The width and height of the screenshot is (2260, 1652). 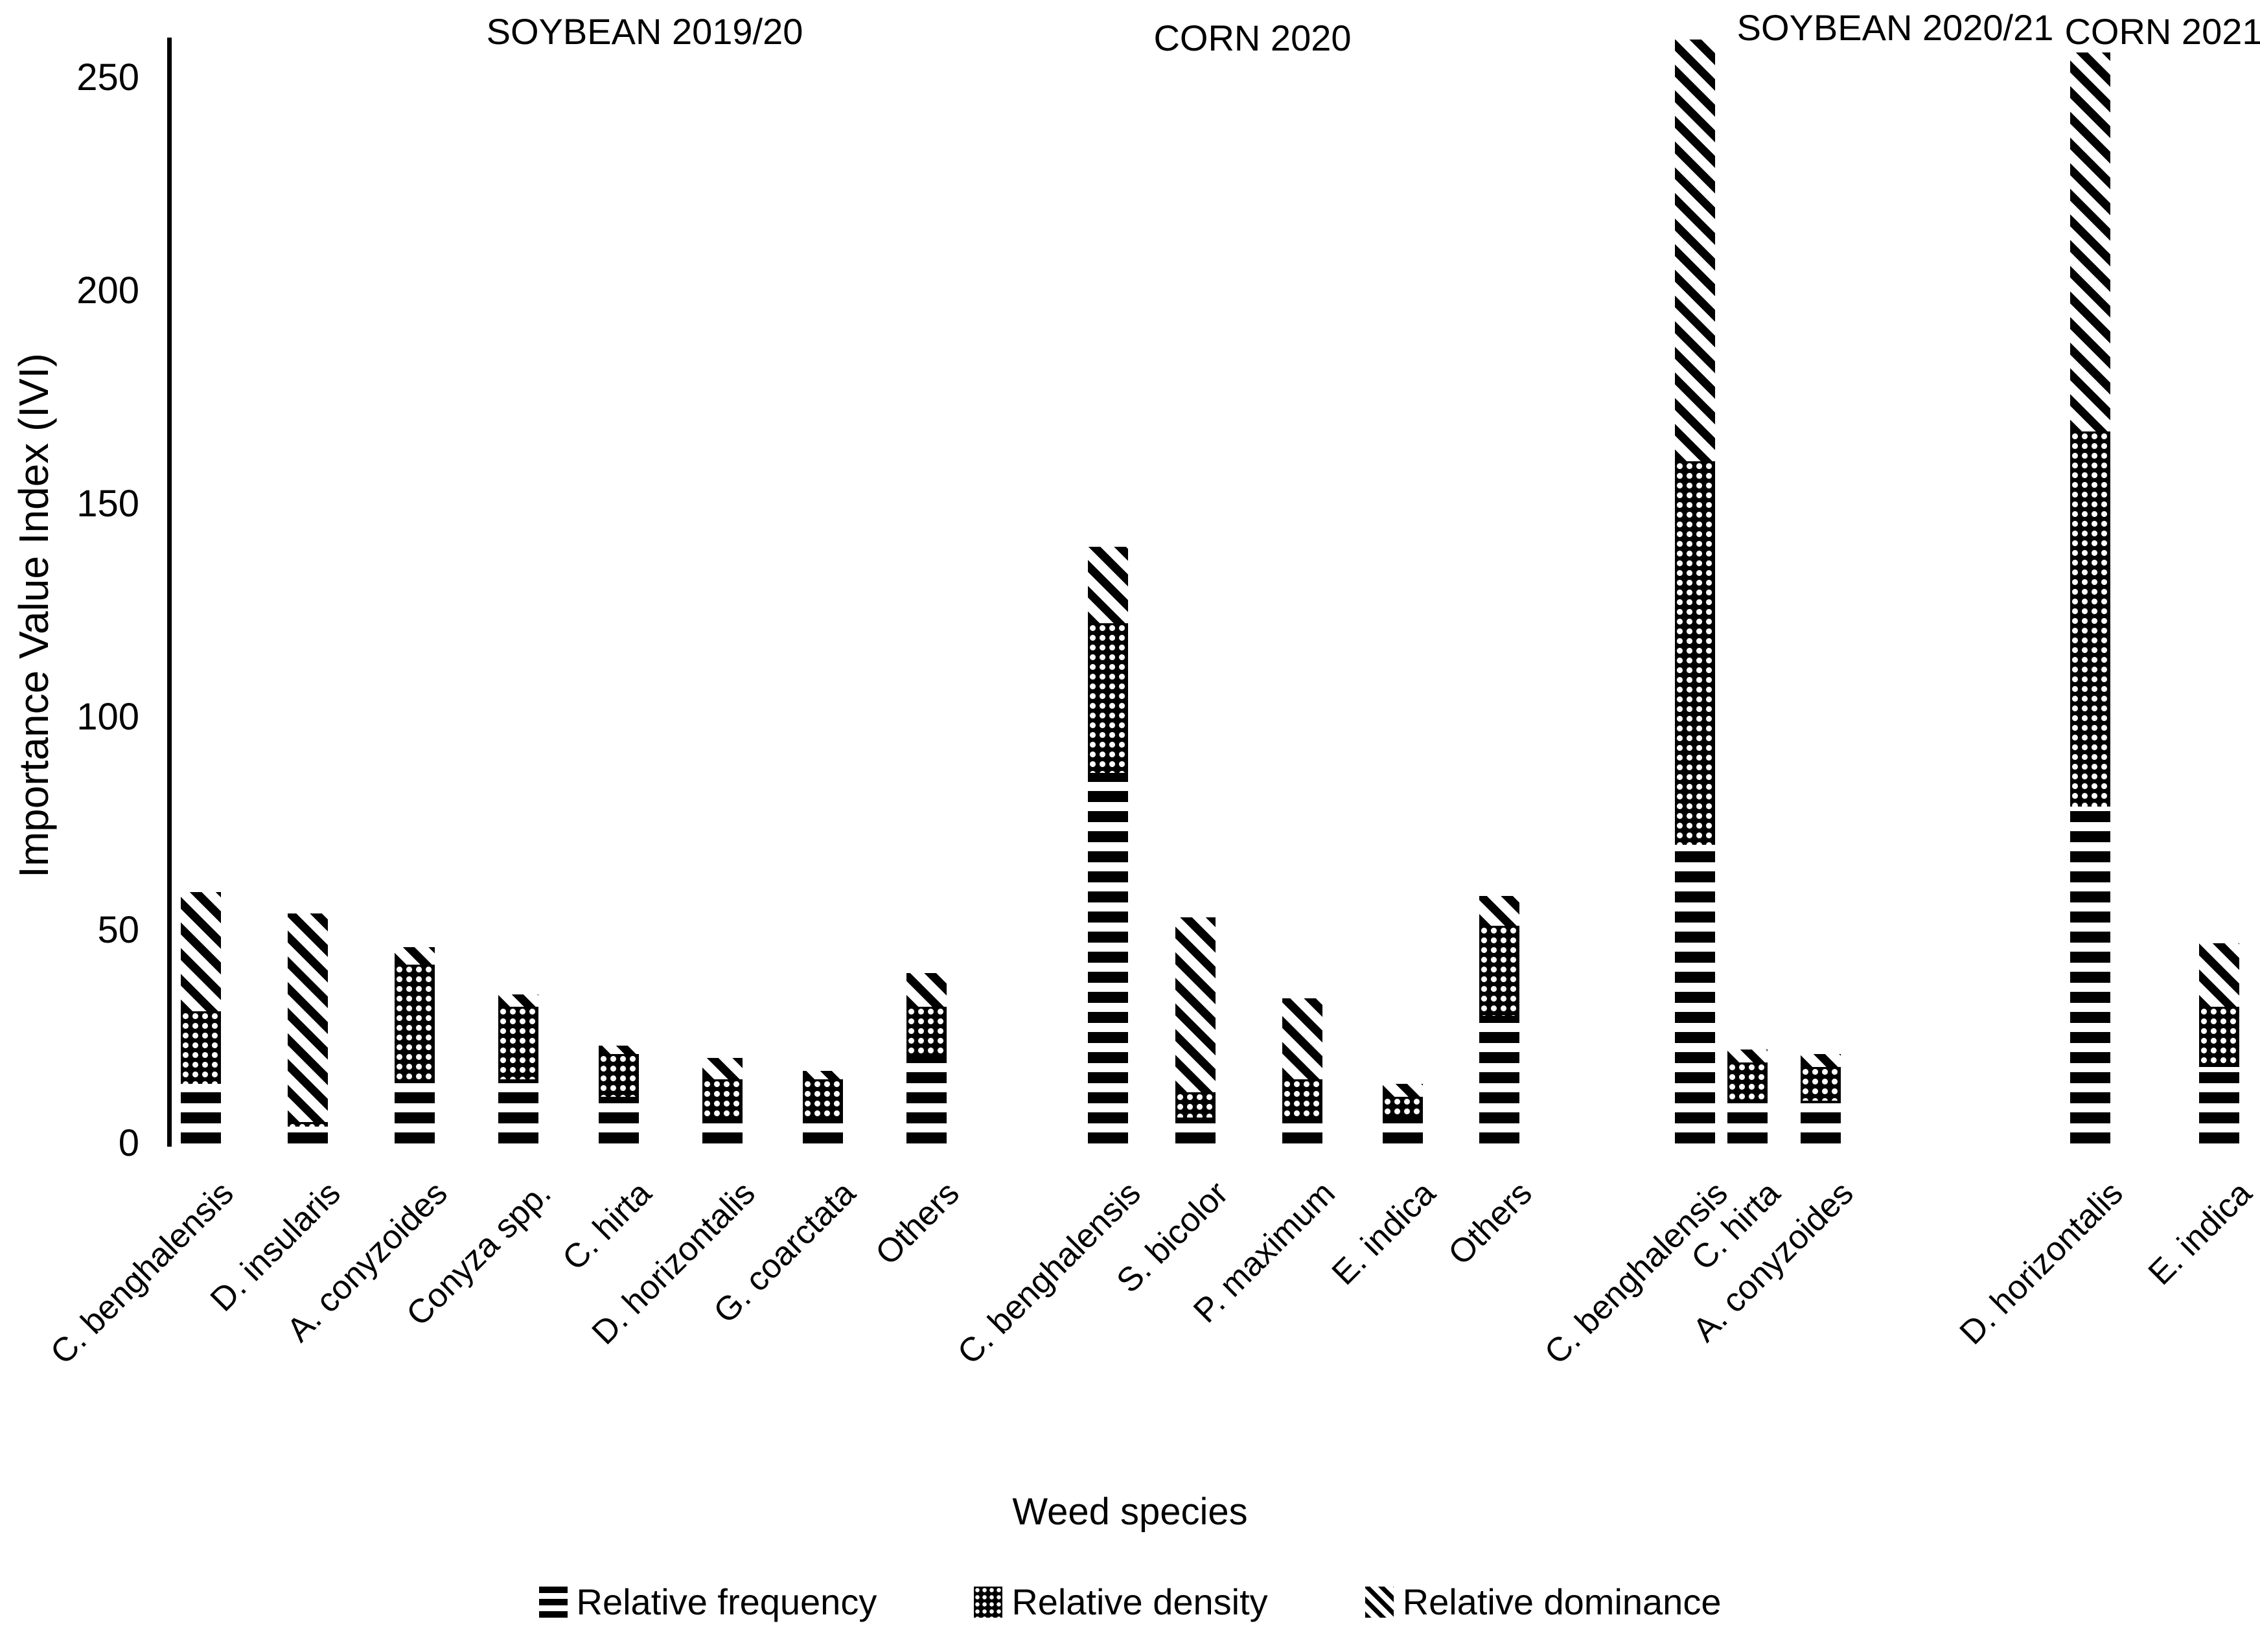 I want to click on y-axis-title: Importance Value Index (IVI), so click(x=33, y=615).